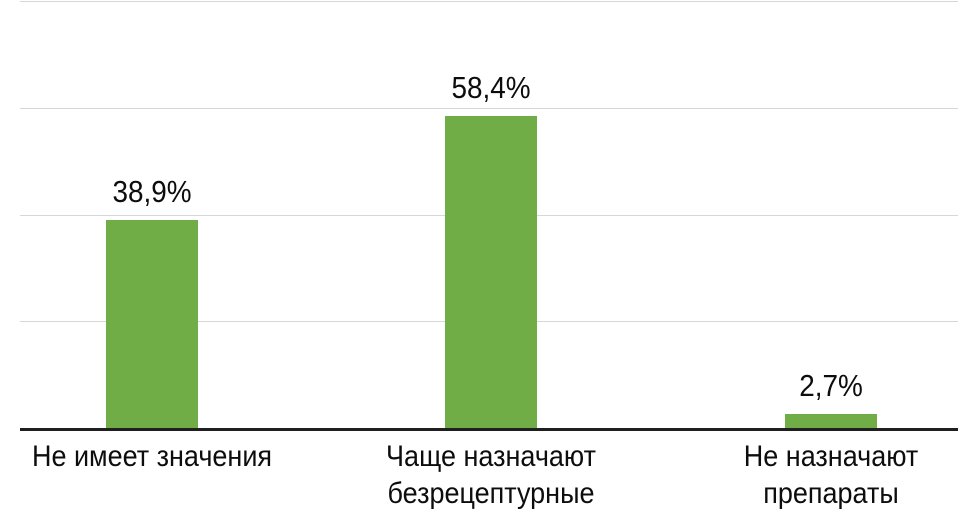  What do you see at coordinates (152, 456) in the screenshot?
I see `category-label: Не имеет значения` at bounding box center [152, 456].